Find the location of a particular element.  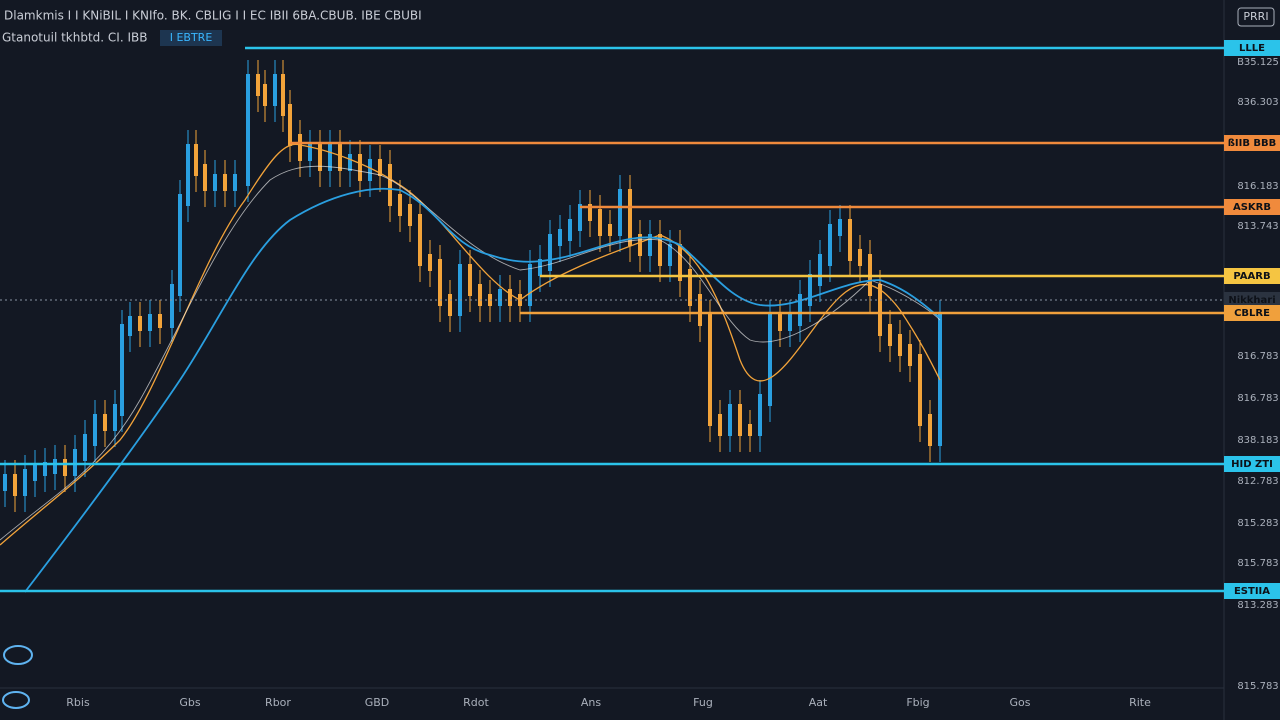

level-label: CBLRE is located at coordinates (1252, 313).